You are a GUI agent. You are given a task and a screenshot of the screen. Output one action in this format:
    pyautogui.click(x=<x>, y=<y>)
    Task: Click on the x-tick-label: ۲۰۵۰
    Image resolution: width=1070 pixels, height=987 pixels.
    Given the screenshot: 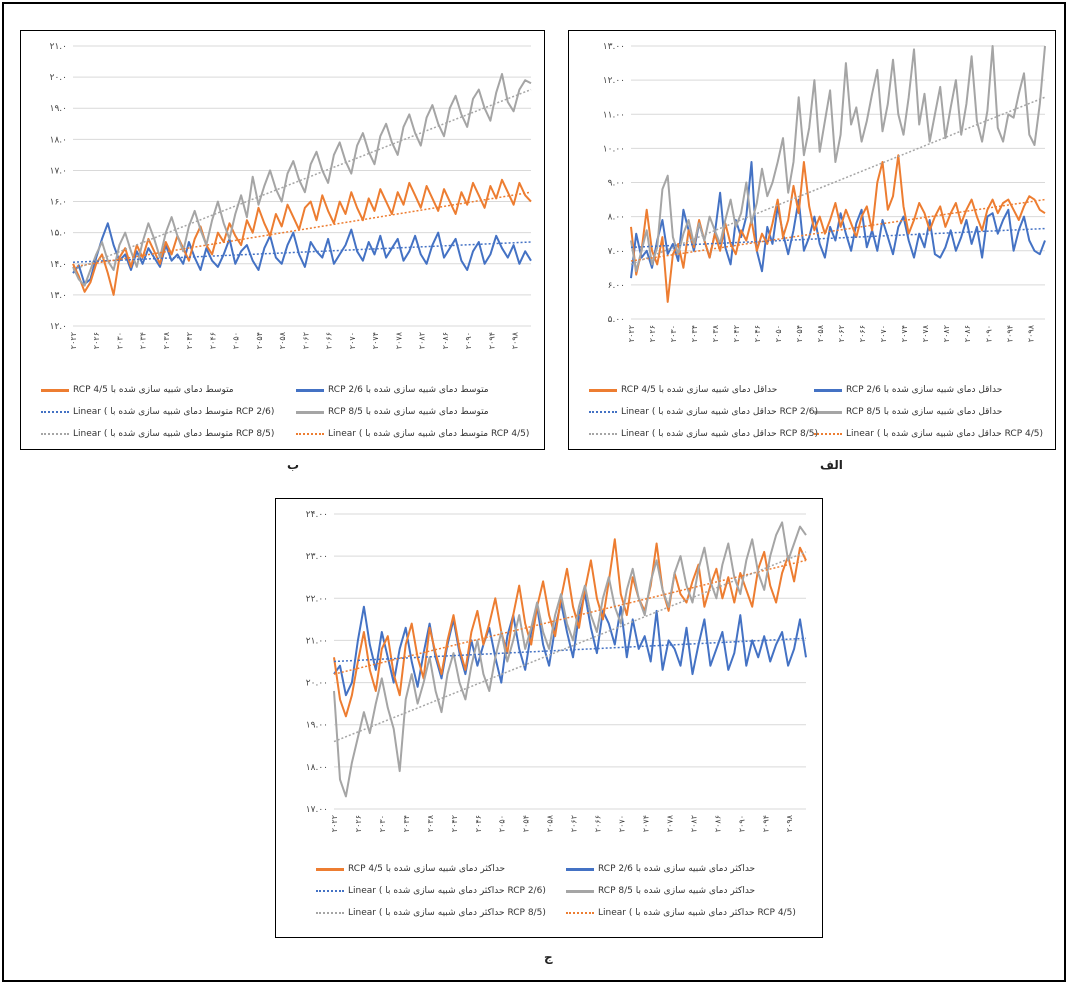 What is the action you would take?
    pyautogui.click(x=778, y=333)
    